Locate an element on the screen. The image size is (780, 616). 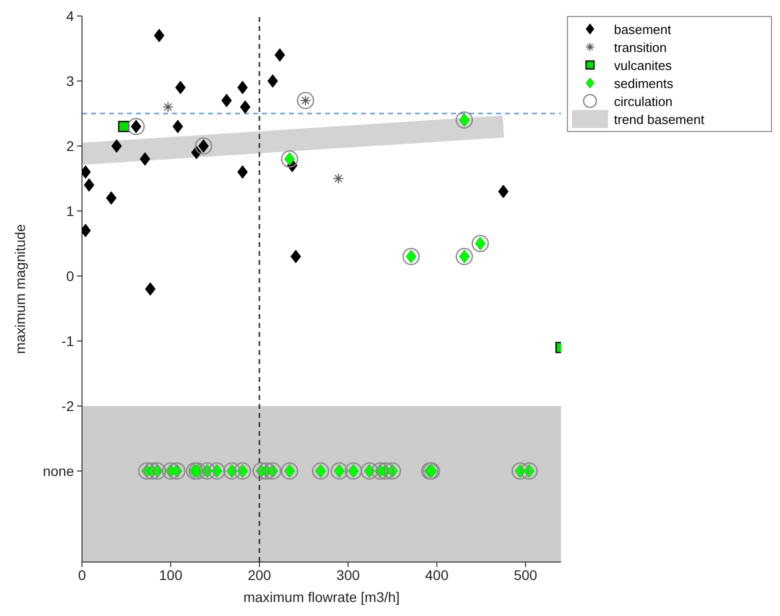
legend-label: basement is located at coordinates (643, 29).